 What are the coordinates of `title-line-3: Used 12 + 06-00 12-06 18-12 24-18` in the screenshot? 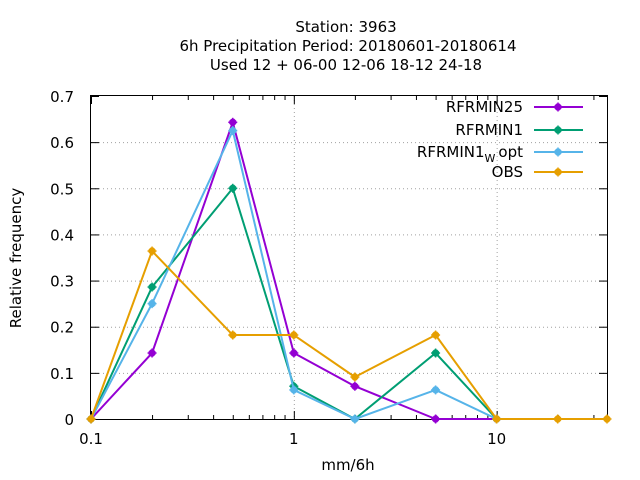 It's located at (346, 65).